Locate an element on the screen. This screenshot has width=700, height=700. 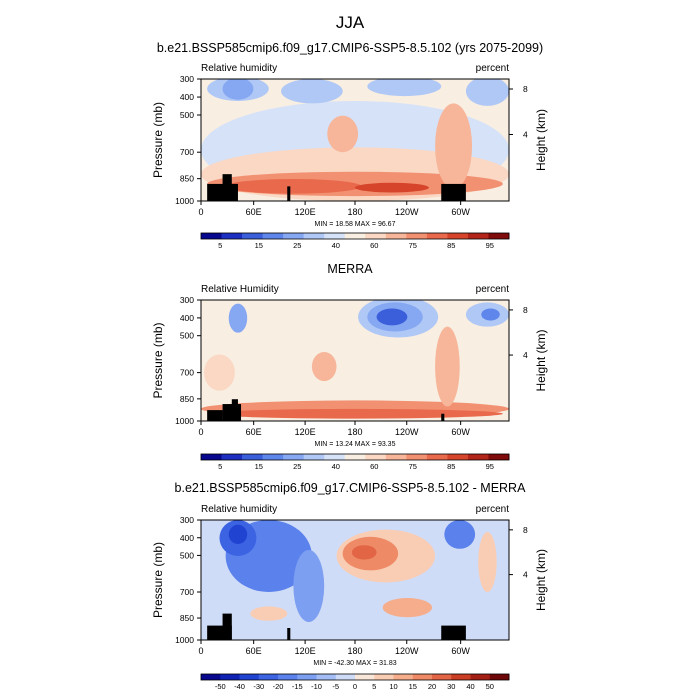
figure-title: JJA is located at coordinates (350, 22).